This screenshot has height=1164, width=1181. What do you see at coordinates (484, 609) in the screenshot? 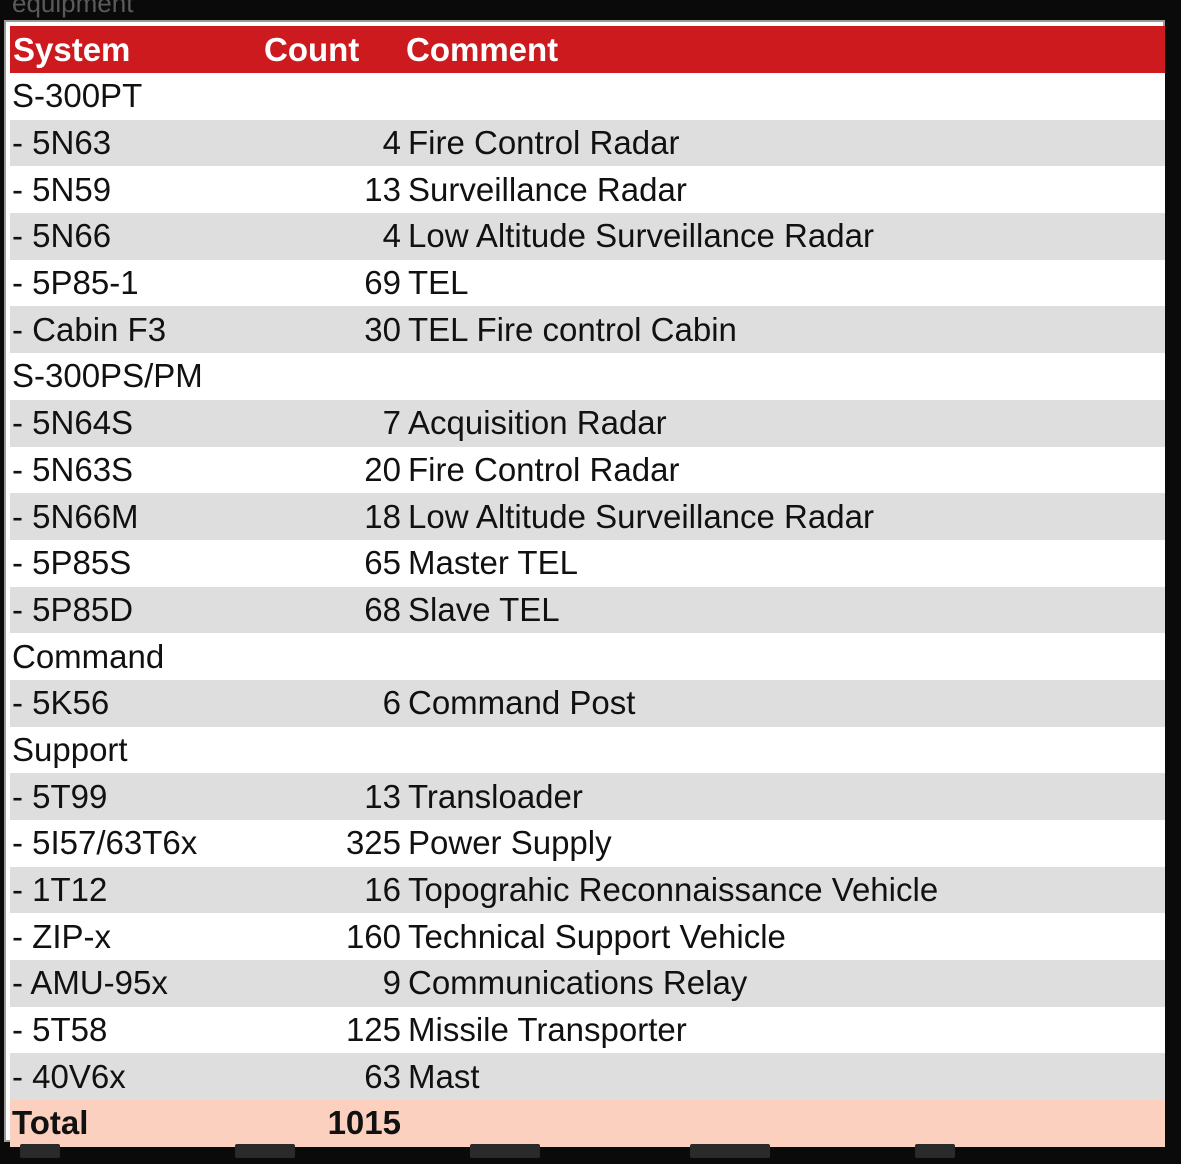
I see `cell-comment: Slave TEL` at bounding box center [484, 609].